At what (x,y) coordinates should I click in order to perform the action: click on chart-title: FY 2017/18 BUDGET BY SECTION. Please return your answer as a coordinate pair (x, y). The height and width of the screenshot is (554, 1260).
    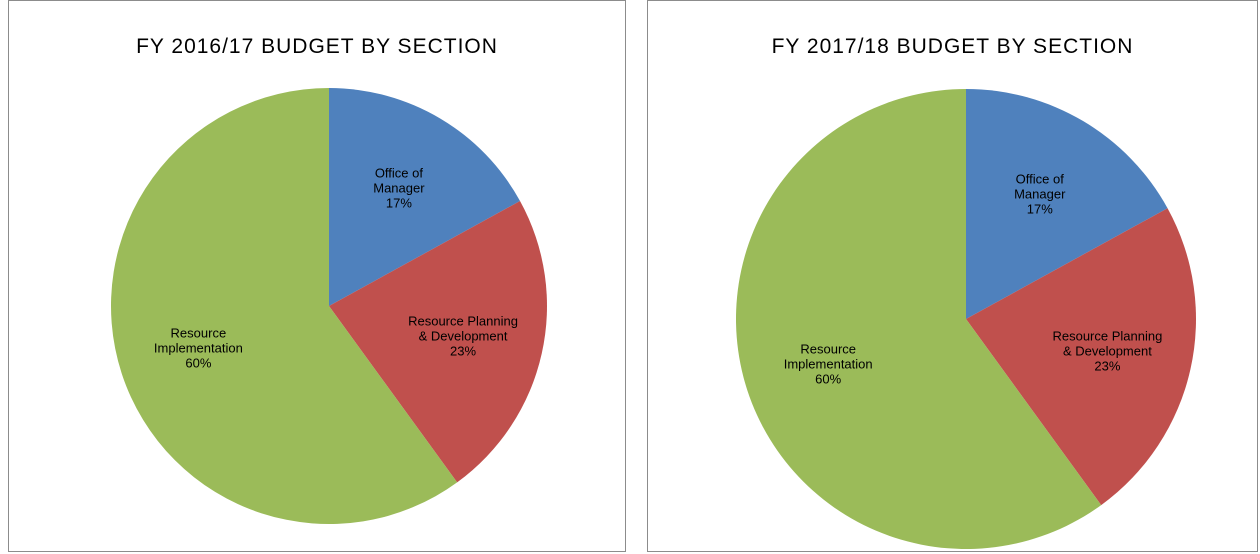
    Looking at the image, I should click on (952, 46).